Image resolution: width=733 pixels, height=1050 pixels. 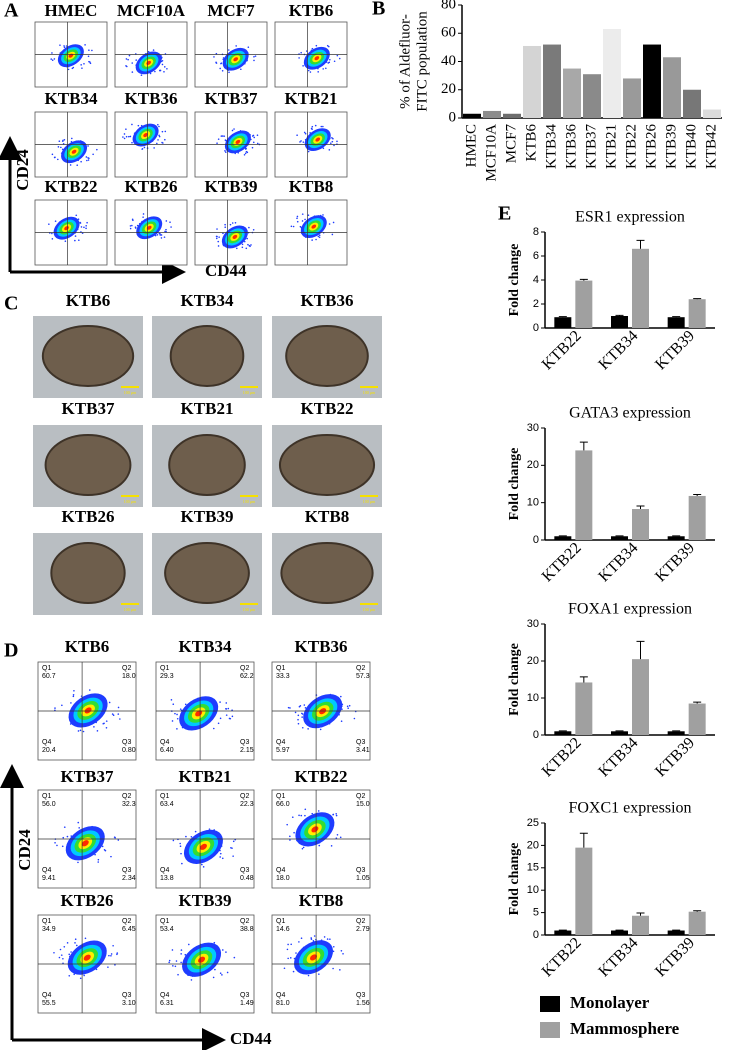 I want to click on plot-title: KTB26, so click(x=87, y=900).